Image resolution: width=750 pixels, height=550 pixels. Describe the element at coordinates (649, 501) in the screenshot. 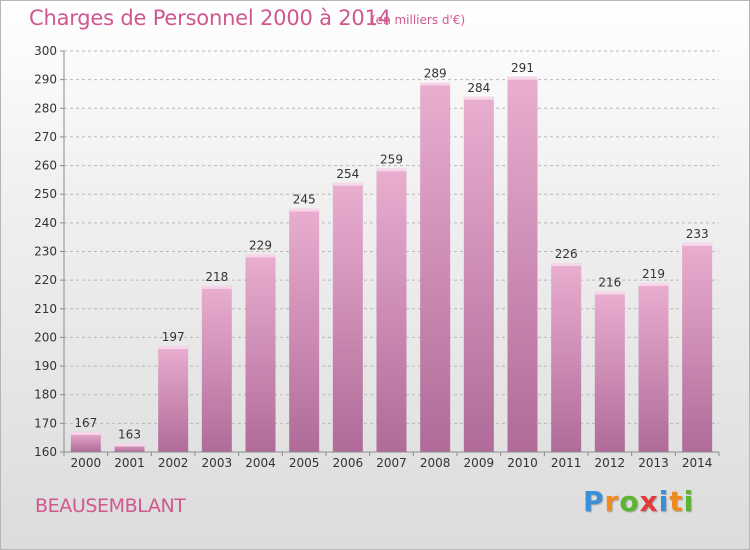

I see `logo-letter: x` at that location.